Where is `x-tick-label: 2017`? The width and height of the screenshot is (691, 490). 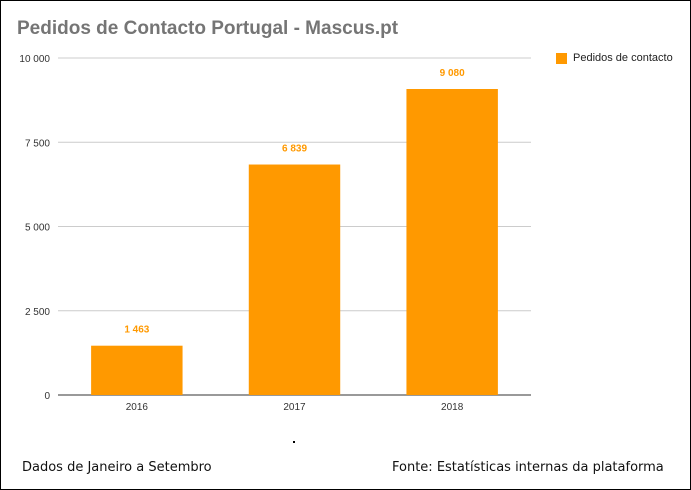 x-tick-label: 2017 is located at coordinates (294, 407).